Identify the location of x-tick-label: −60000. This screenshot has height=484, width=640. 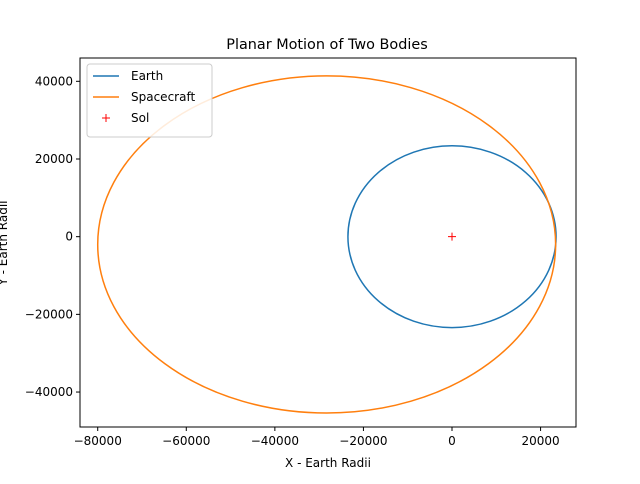
(186, 441).